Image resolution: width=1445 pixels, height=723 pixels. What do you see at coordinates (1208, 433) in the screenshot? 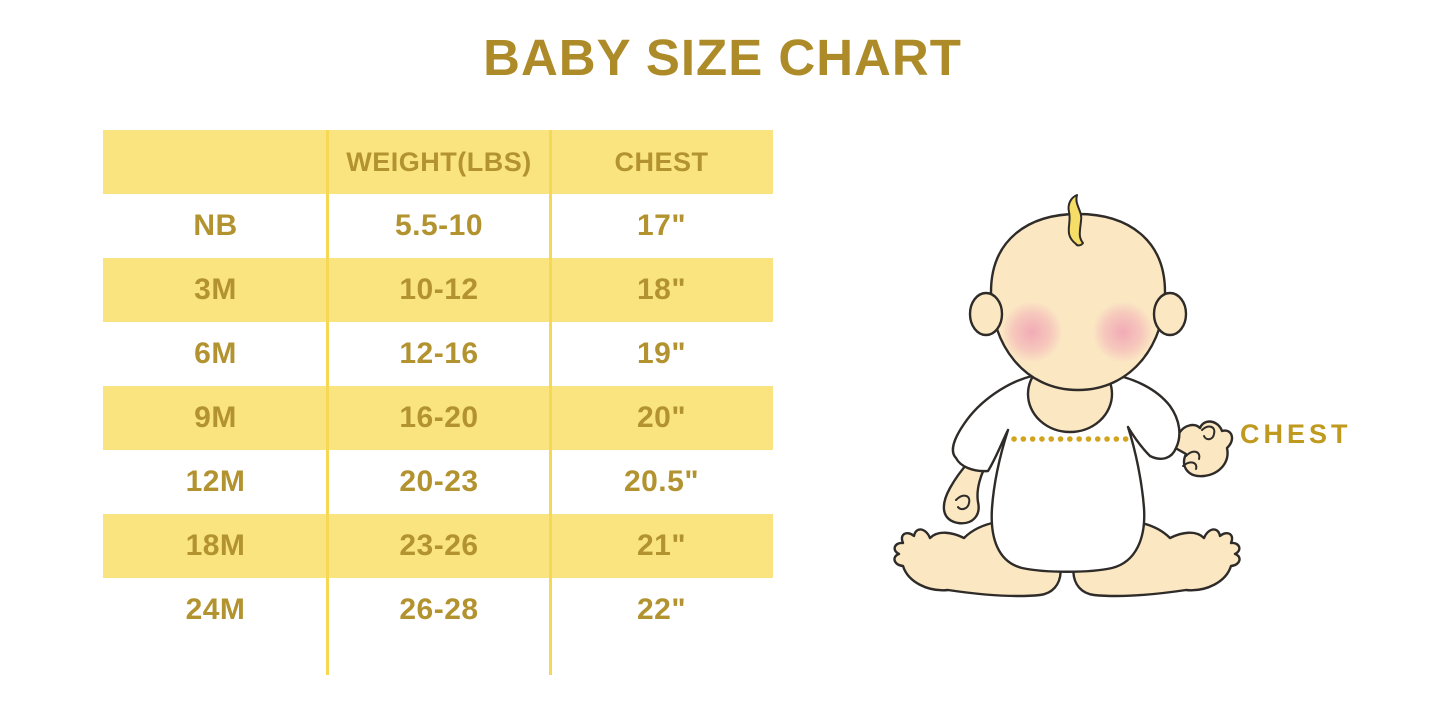
I see `baby-right-thumb-curl` at bounding box center [1208, 433].